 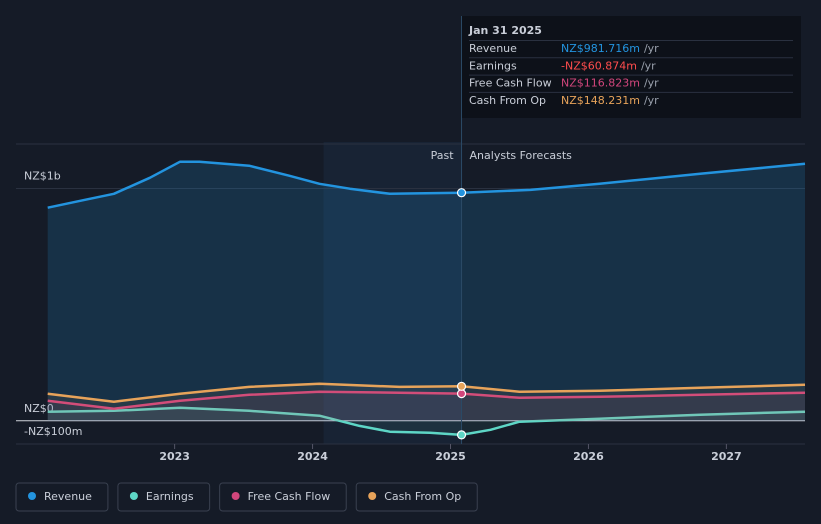 I want to click on x-tick-label: 2024, so click(x=312, y=456).